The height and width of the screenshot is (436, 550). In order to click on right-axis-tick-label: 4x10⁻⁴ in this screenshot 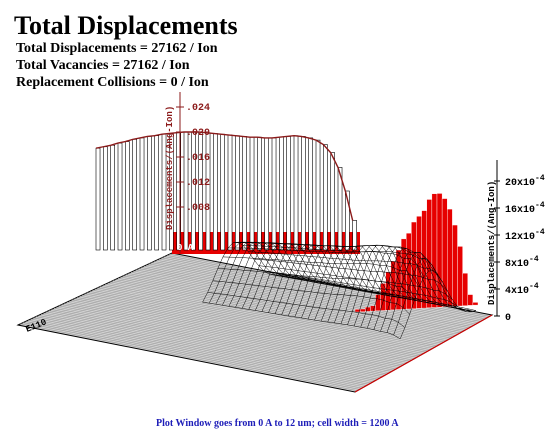, I will do `click(522, 289)`.